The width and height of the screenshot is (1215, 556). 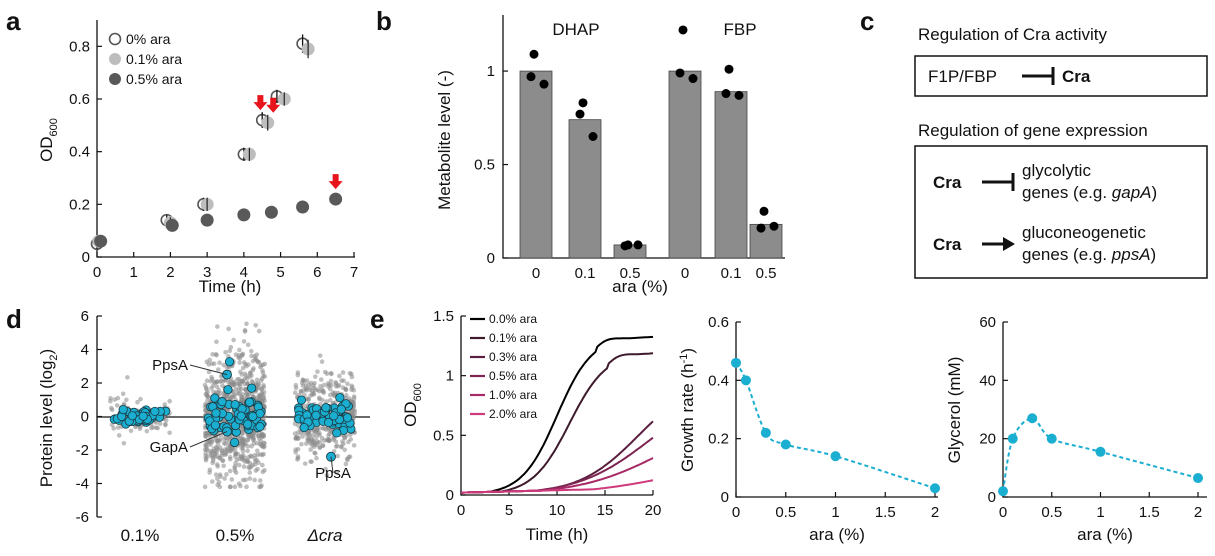 I want to click on x-tick-label: 6, so click(x=317, y=272).